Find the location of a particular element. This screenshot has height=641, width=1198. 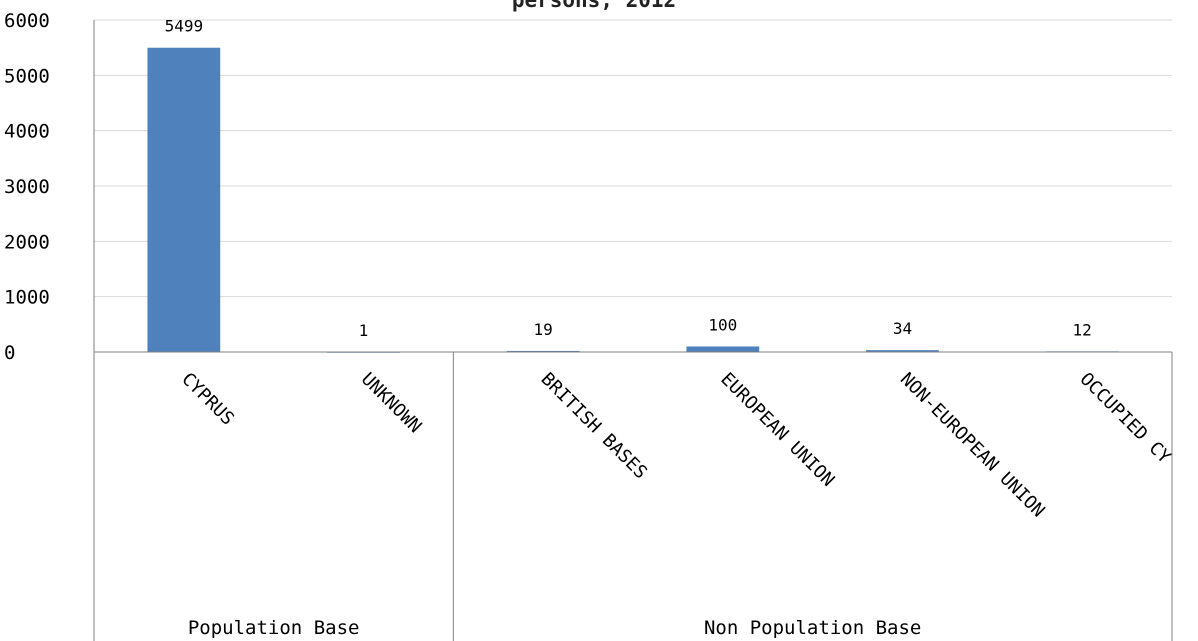

data-label: 19 is located at coordinates (543, 329).